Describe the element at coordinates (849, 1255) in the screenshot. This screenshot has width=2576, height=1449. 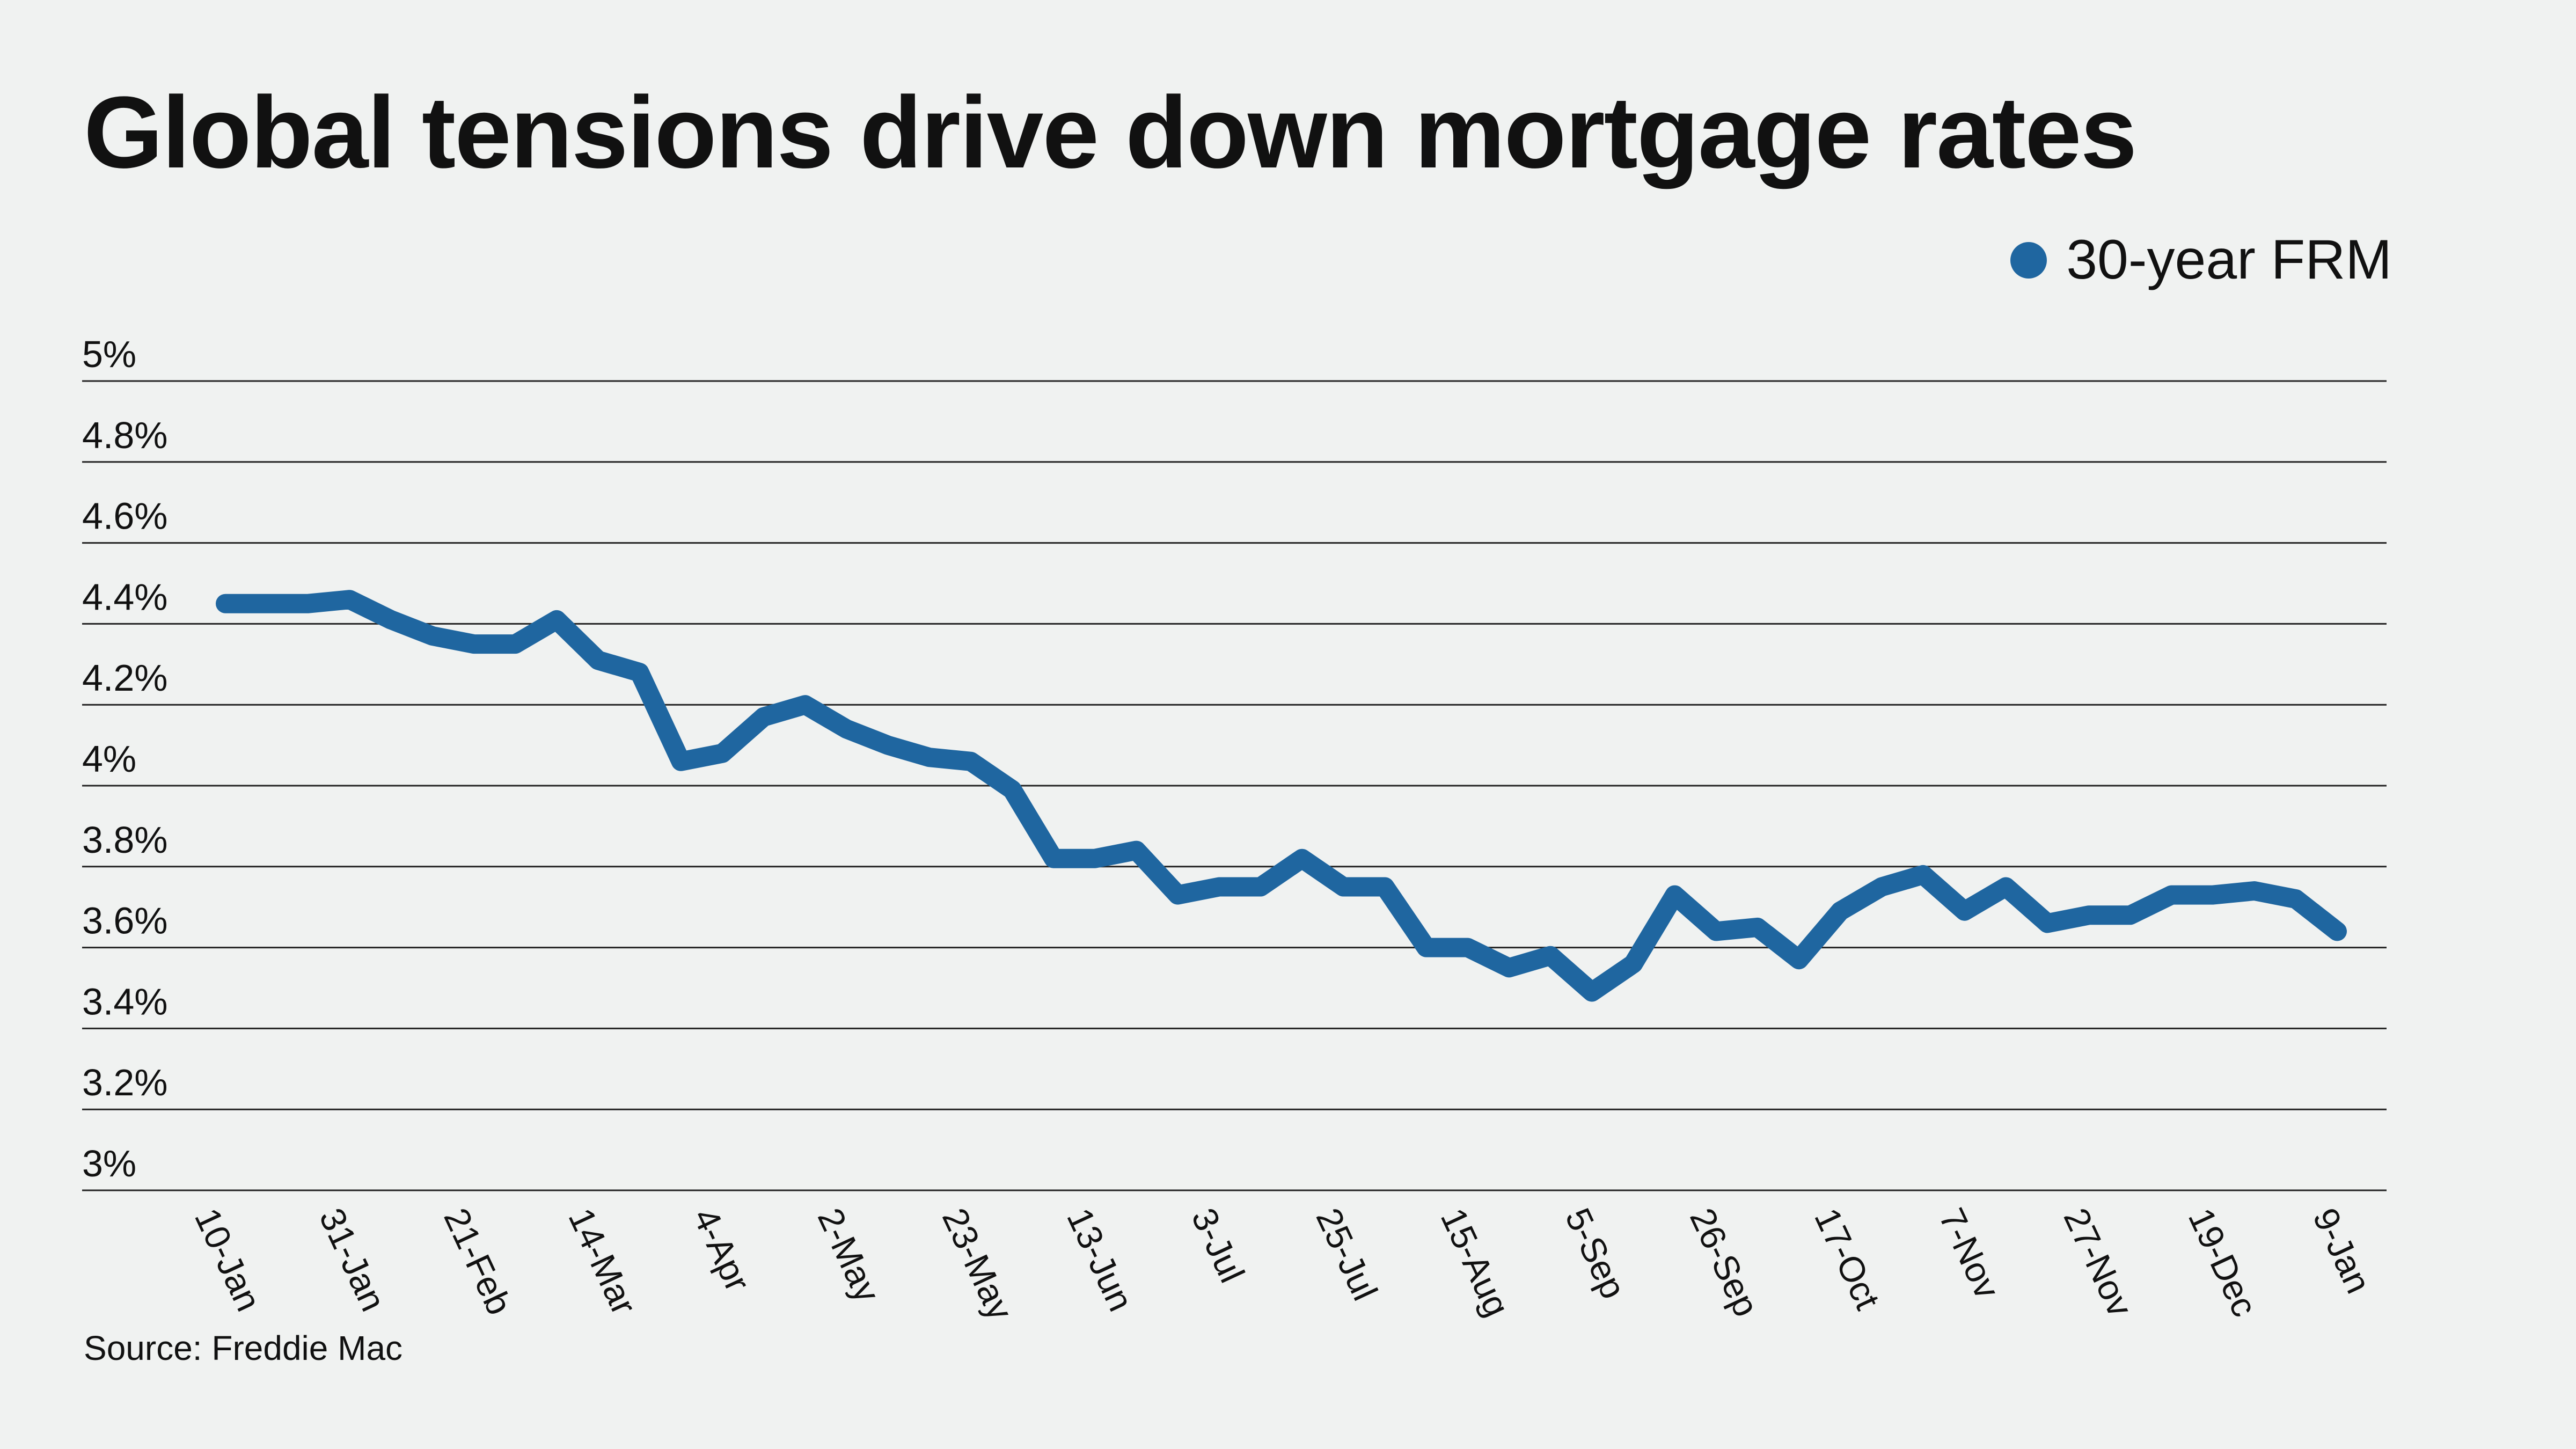
I see `x-tick-label: 2-May` at that location.